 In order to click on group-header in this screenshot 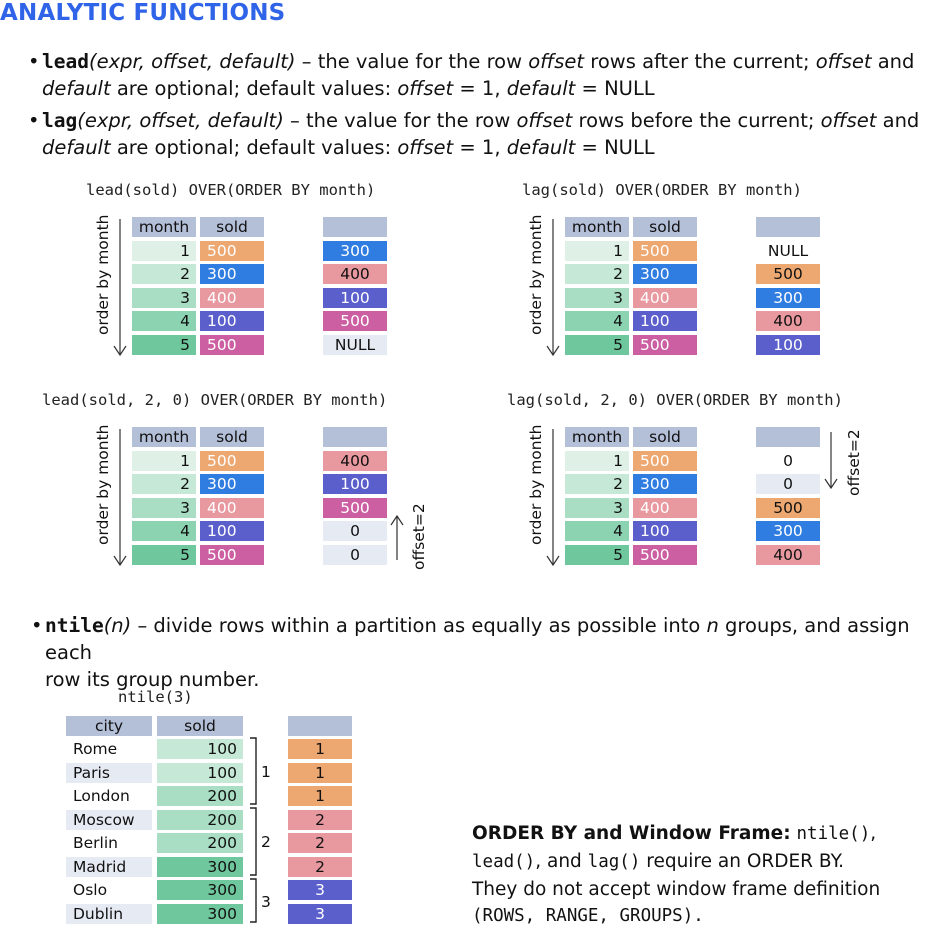, I will do `click(320, 726)`.